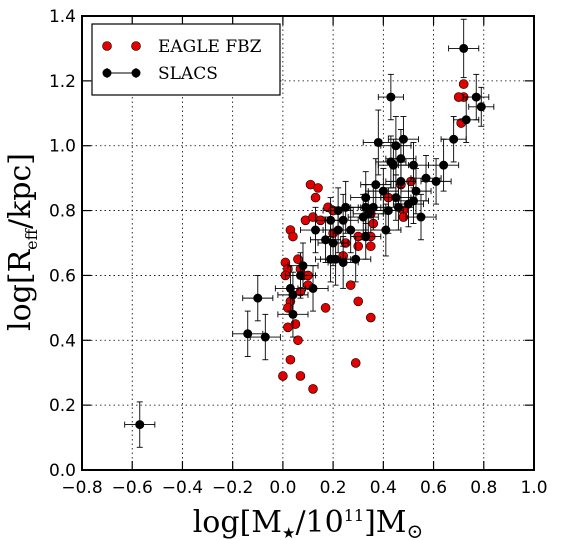  I want to click on y-tick-label: 0.6, so click(62, 276).